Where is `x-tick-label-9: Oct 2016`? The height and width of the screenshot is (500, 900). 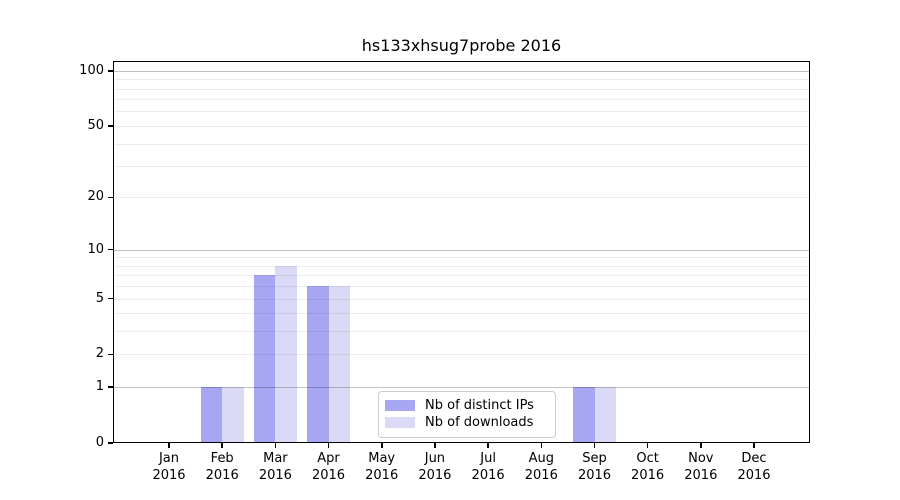 x-tick-label-9: Oct 2016 is located at coordinates (648, 467).